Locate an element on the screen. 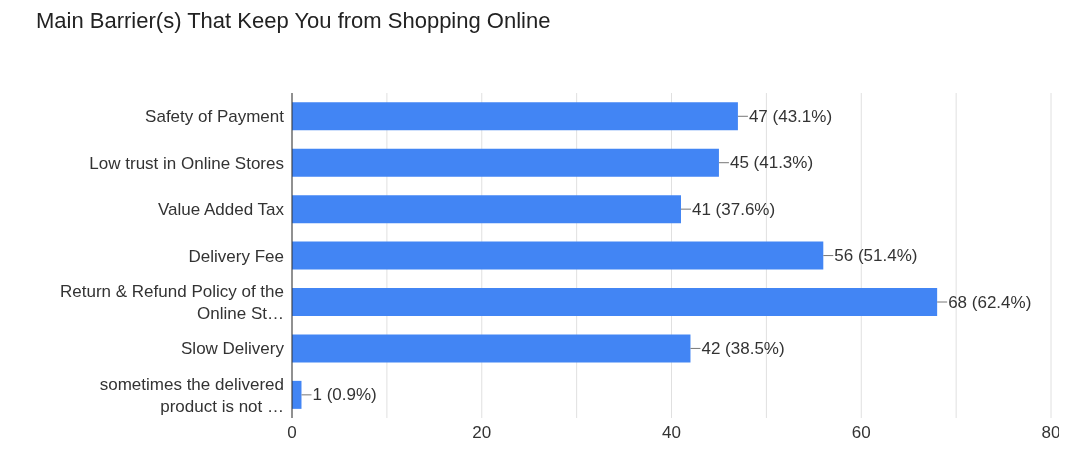 This screenshot has height=457, width=1067. data-label: 41 (37.6%) is located at coordinates (733, 209).